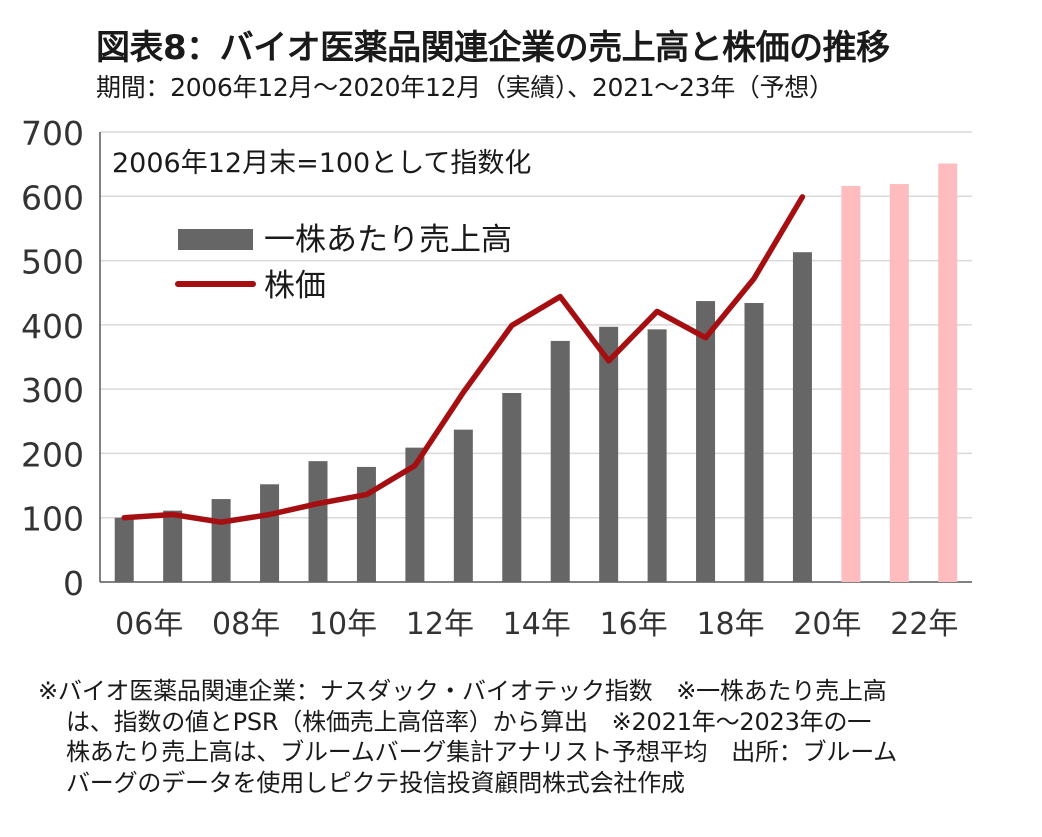  Describe the element at coordinates (343, 624) in the screenshot. I see `x-tick-label: 10年` at that location.